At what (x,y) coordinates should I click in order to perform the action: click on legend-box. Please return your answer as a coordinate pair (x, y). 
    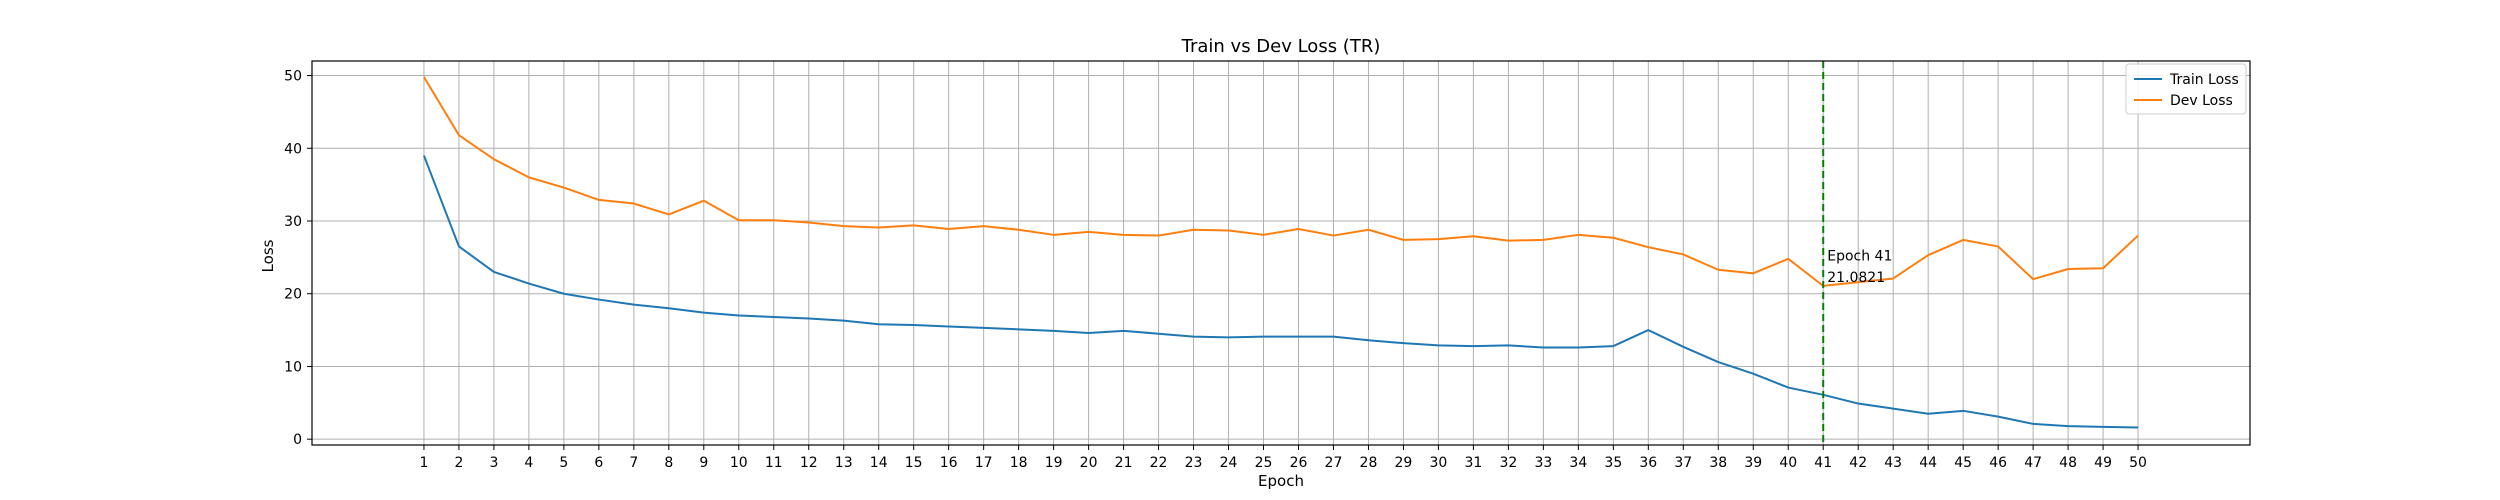
    Looking at the image, I should click on (2186, 89).